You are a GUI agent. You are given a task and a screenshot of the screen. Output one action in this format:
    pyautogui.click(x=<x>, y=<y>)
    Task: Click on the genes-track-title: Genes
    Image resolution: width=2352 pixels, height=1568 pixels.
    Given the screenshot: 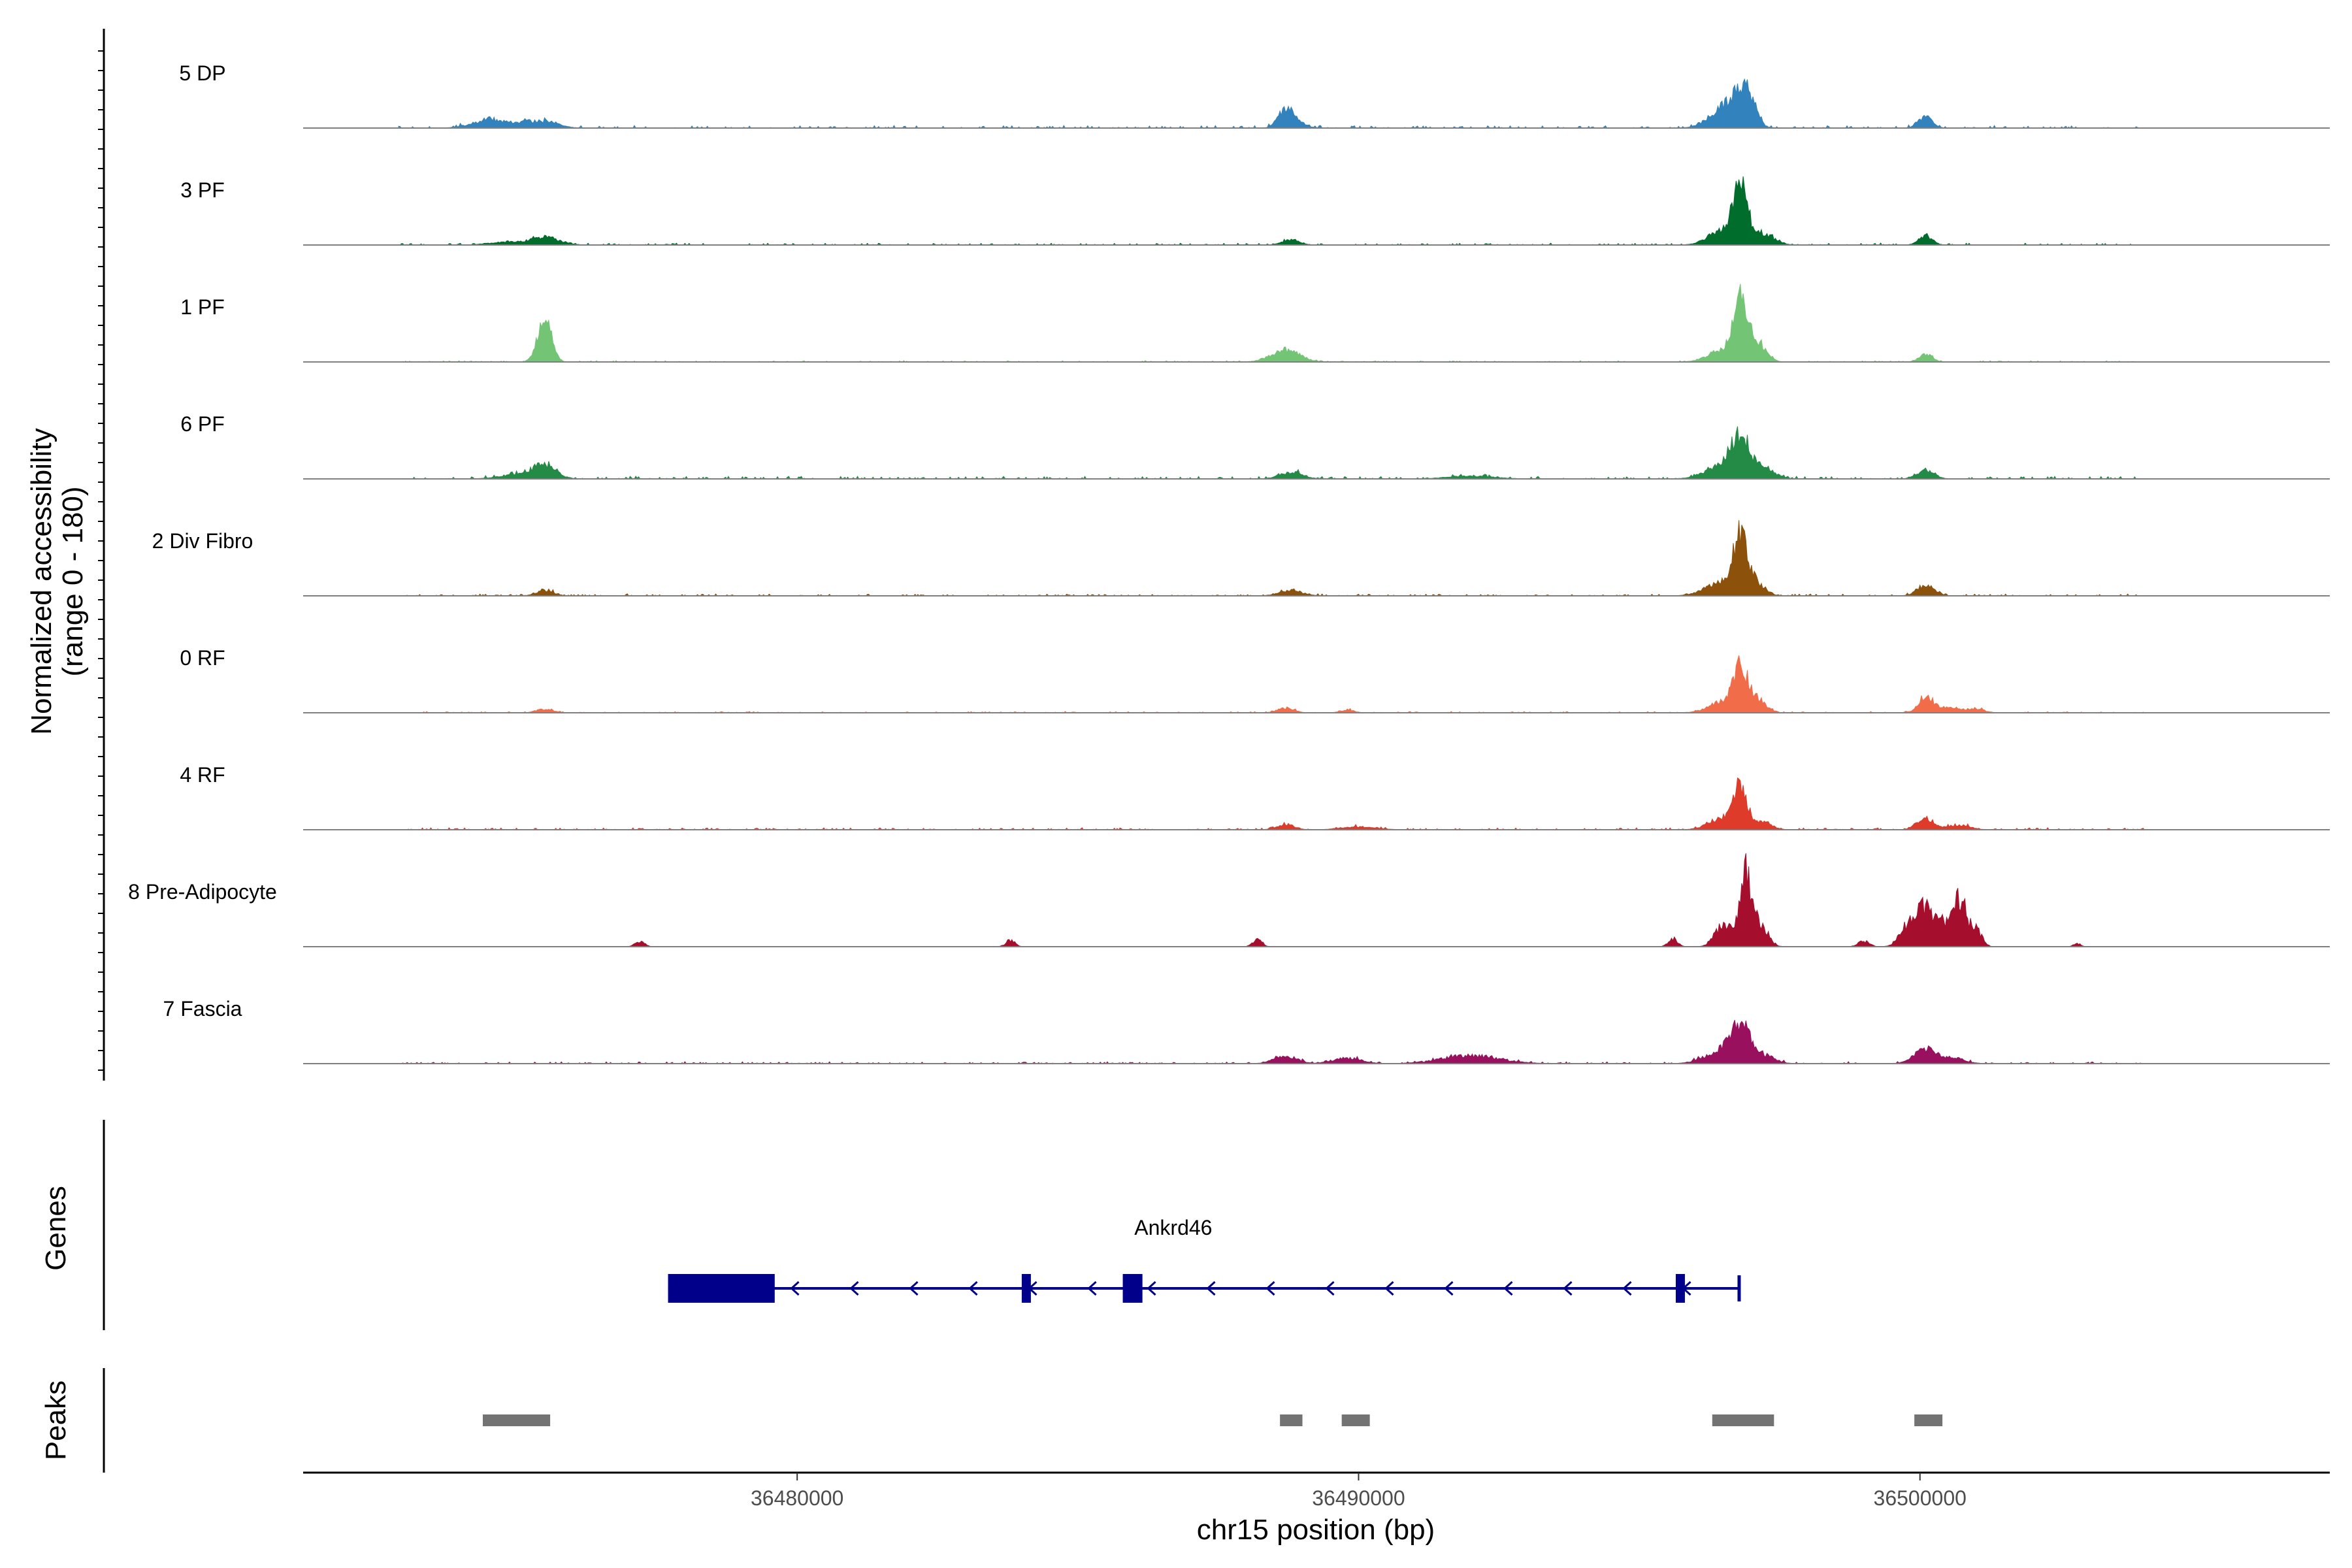 What is the action you would take?
    pyautogui.click(x=56, y=1228)
    